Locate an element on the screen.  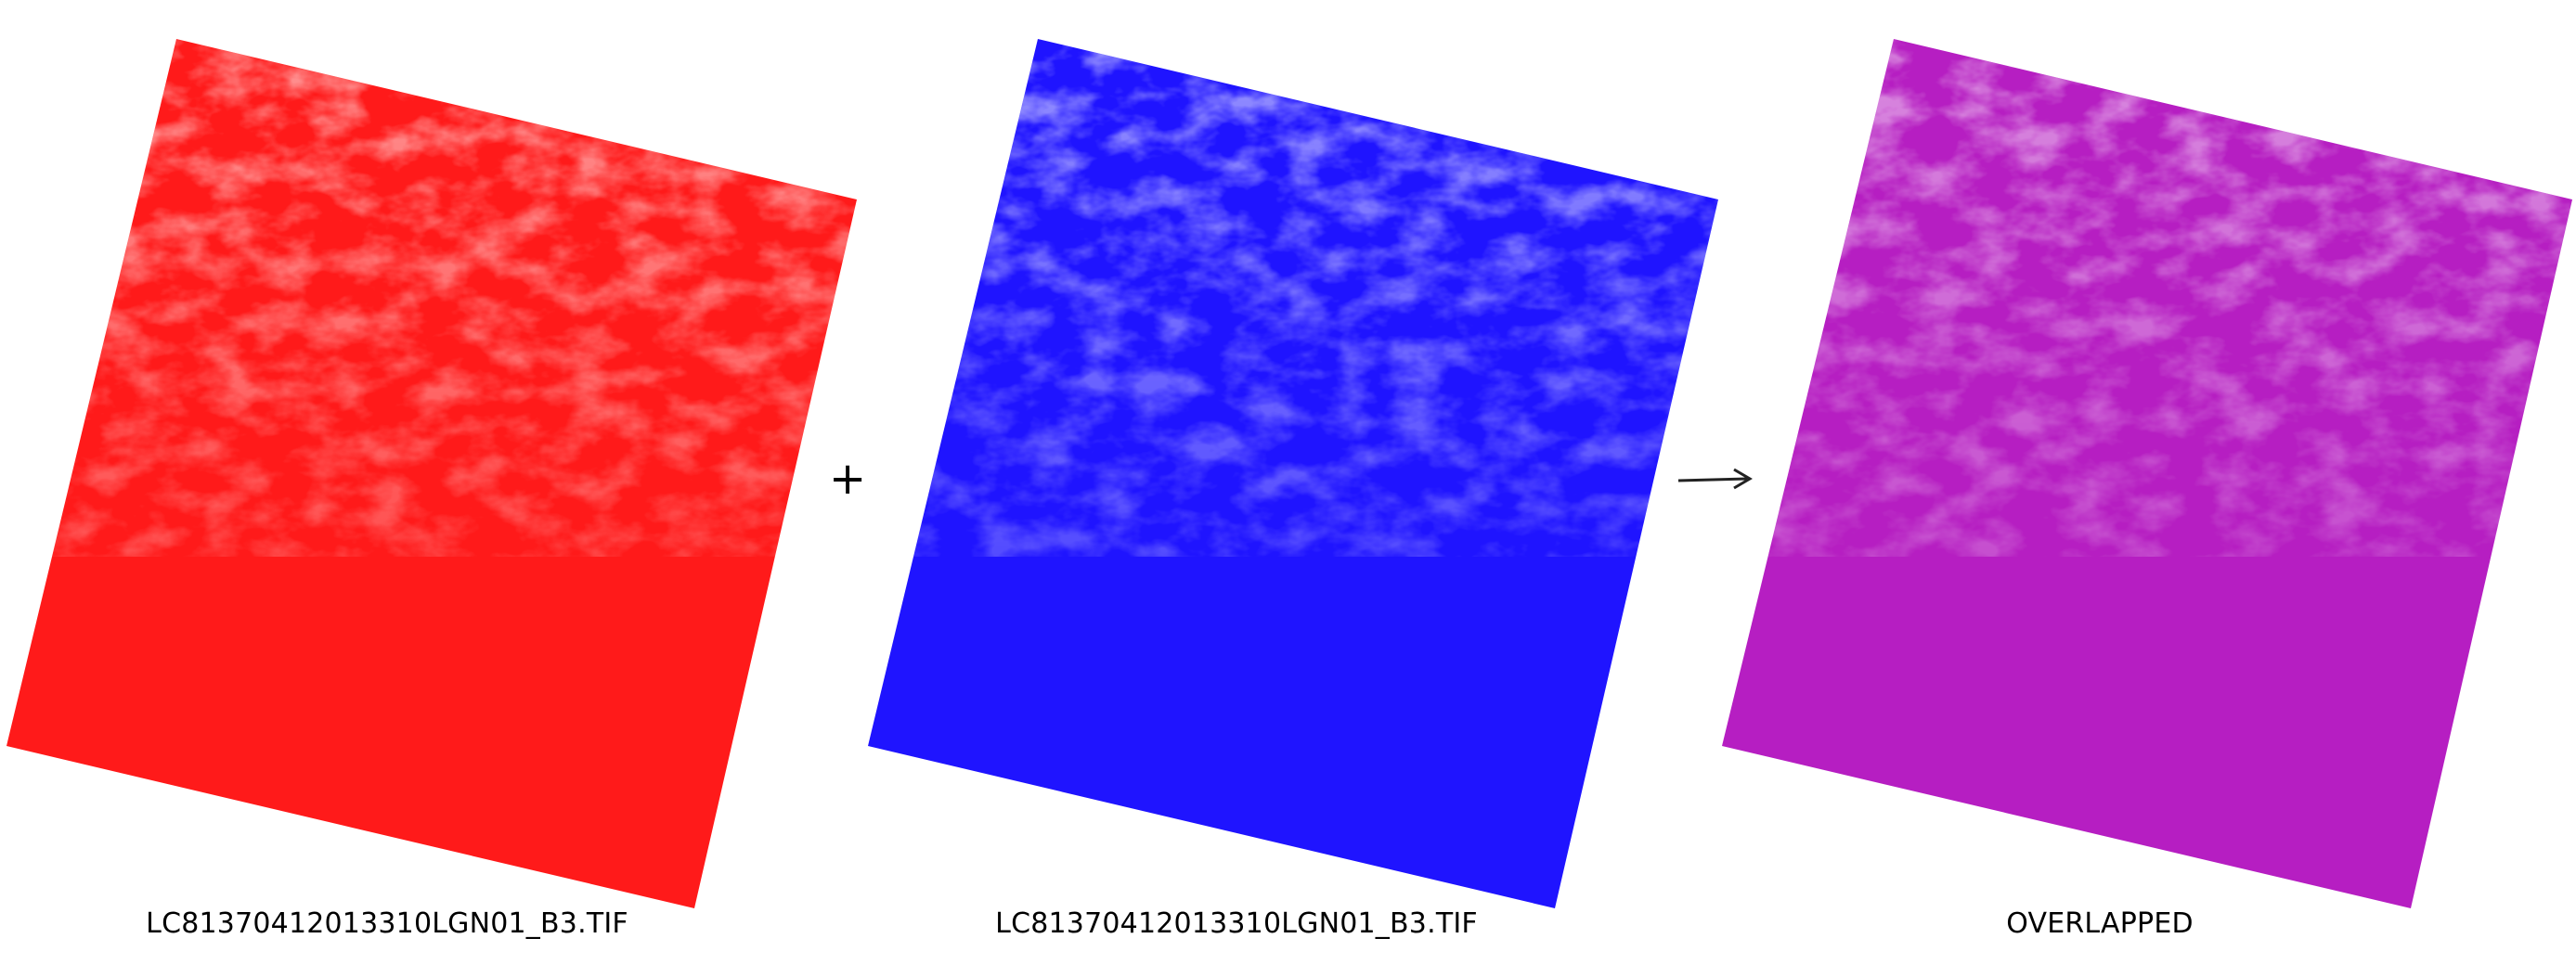
result-caption: OVERLAPPED is located at coordinates (2100, 923).